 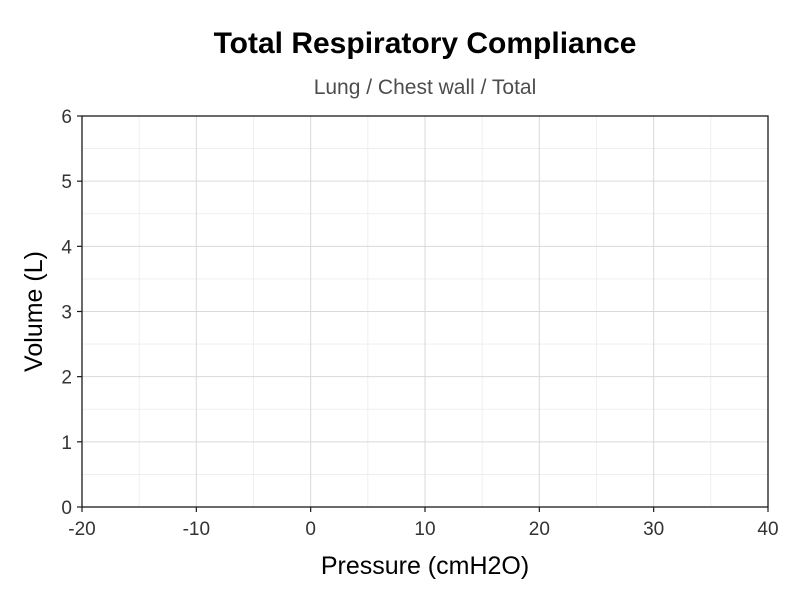 I want to click on x-tick-label: 30, so click(x=653, y=529).